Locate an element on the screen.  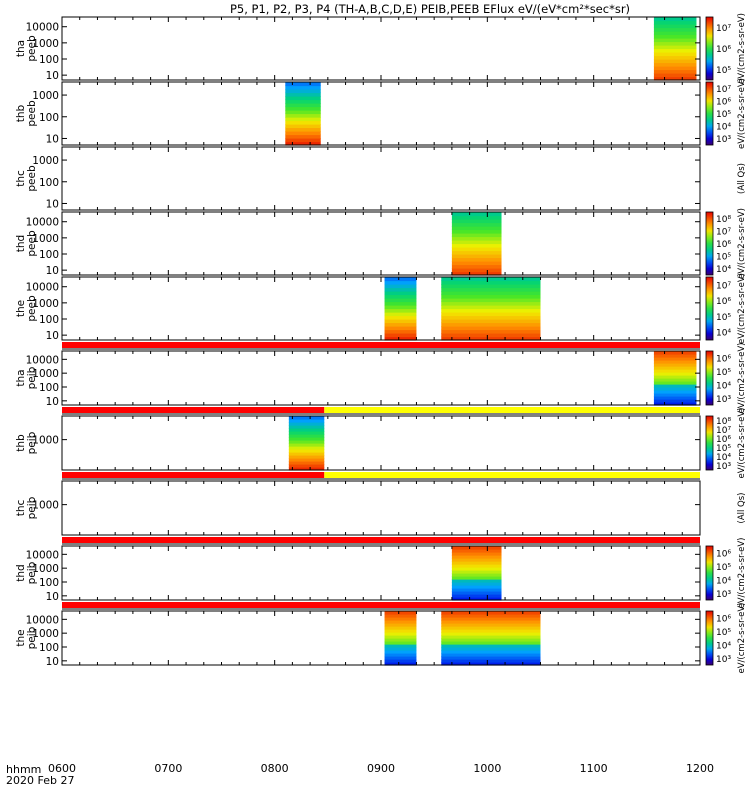
x-tick-label: 1200 is located at coordinates (700, 768).